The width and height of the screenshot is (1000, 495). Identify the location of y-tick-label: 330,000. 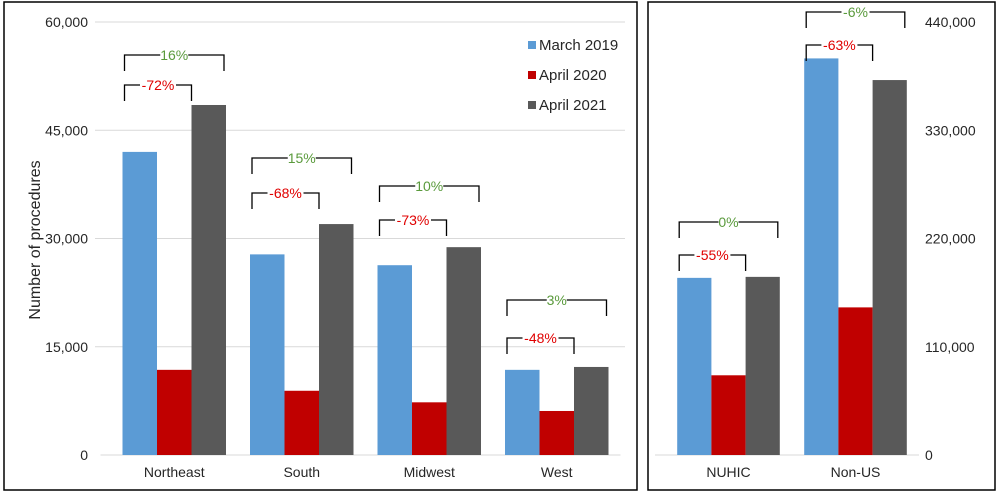
(950, 130).